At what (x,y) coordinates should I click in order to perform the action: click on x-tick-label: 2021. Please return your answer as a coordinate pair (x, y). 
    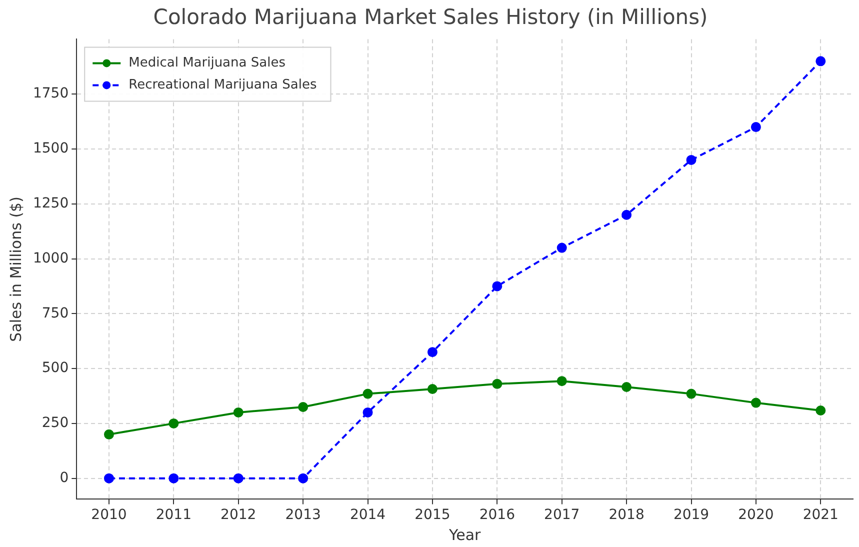
    Looking at the image, I should click on (820, 515).